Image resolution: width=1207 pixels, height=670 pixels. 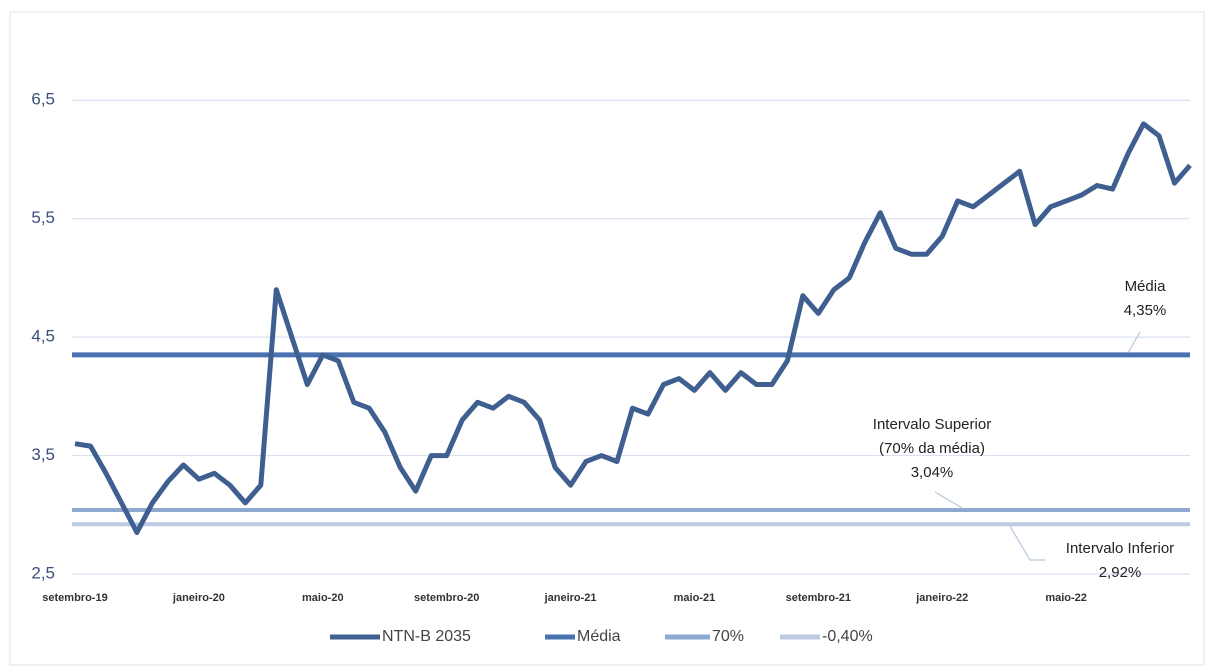 I want to click on annotation: 2,92%, so click(x=1120, y=572).